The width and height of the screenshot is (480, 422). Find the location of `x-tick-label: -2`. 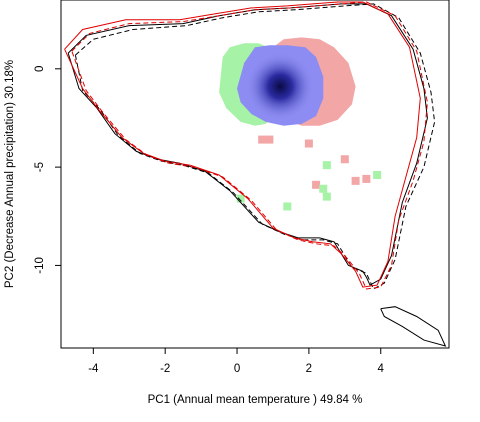

x-tick-label: -2 is located at coordinates (165, 369).